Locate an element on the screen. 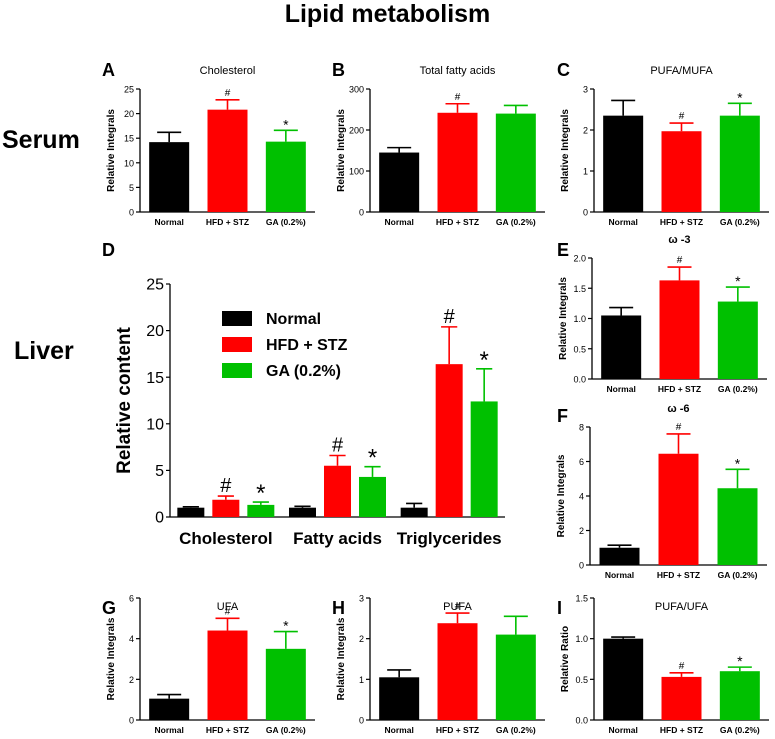 Image resolution: width=775 pixels, height=739 pixels. chart-i-xtick-label: HFD + STZ is located at coordinates (681, 730).